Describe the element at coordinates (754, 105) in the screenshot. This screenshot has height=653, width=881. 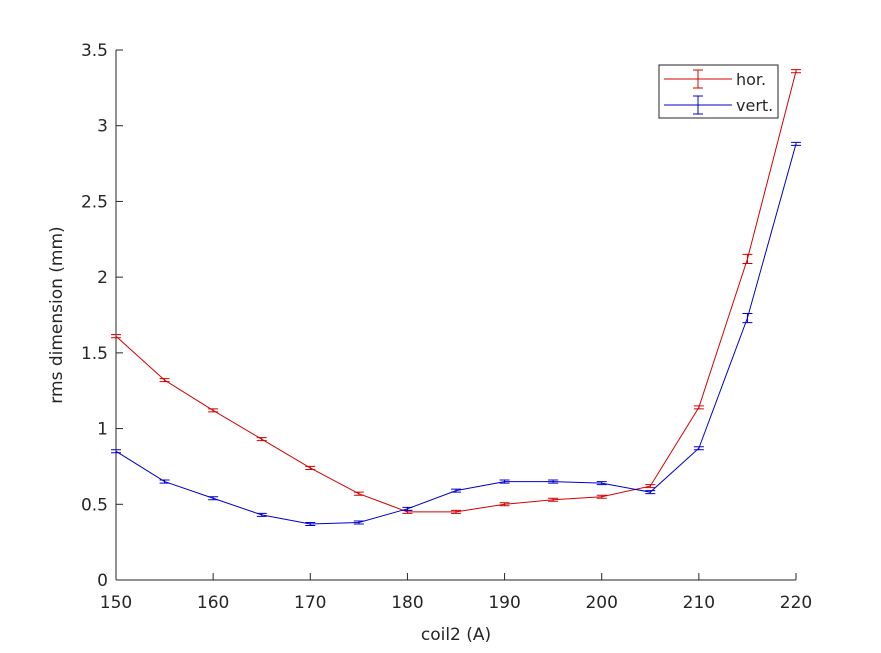
I see `legend-label: vert.` at that location.